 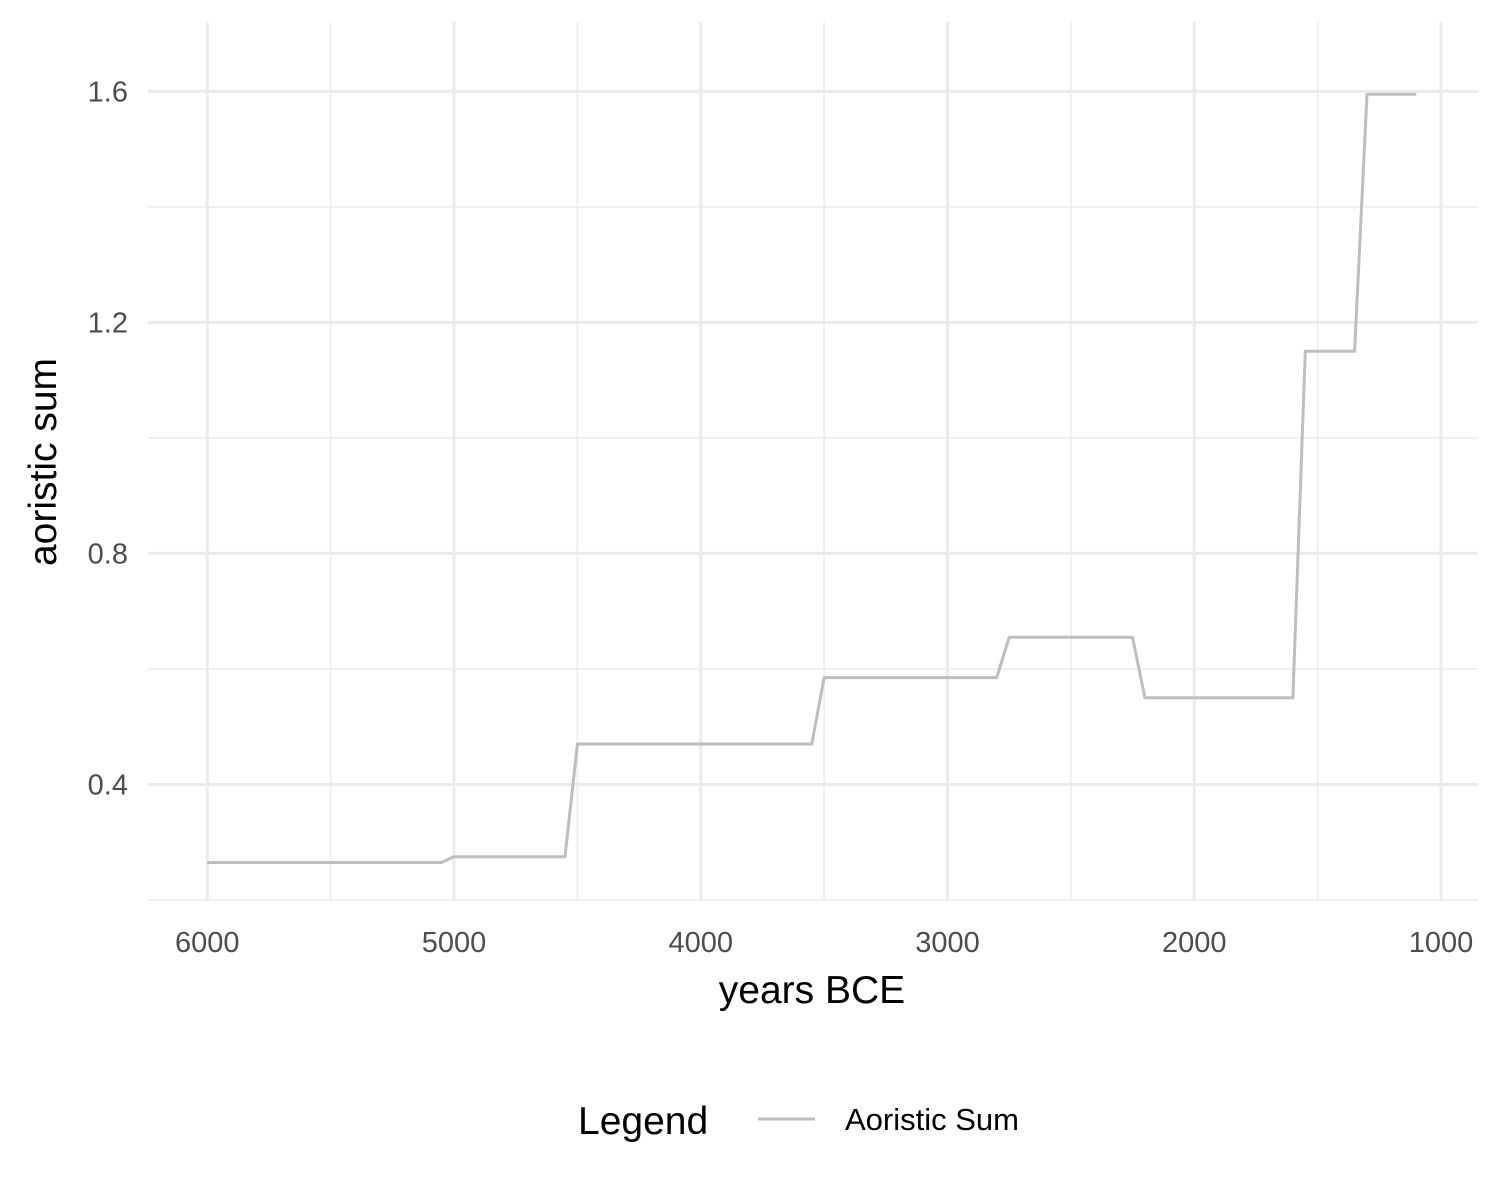 What do you see at coordinates (43, 462) in the screenshot?
I see `y-axis-title: aoristic sum` at bounding box center [43, 462].